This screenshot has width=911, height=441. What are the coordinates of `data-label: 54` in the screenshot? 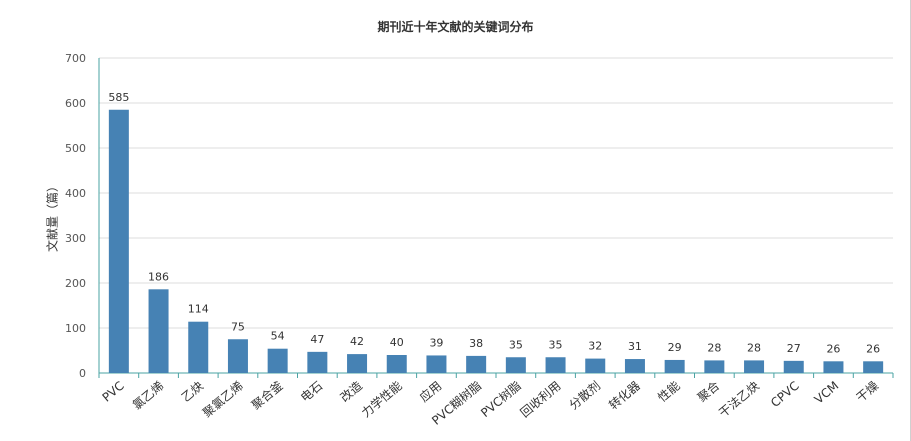 It's located at (278, 336).